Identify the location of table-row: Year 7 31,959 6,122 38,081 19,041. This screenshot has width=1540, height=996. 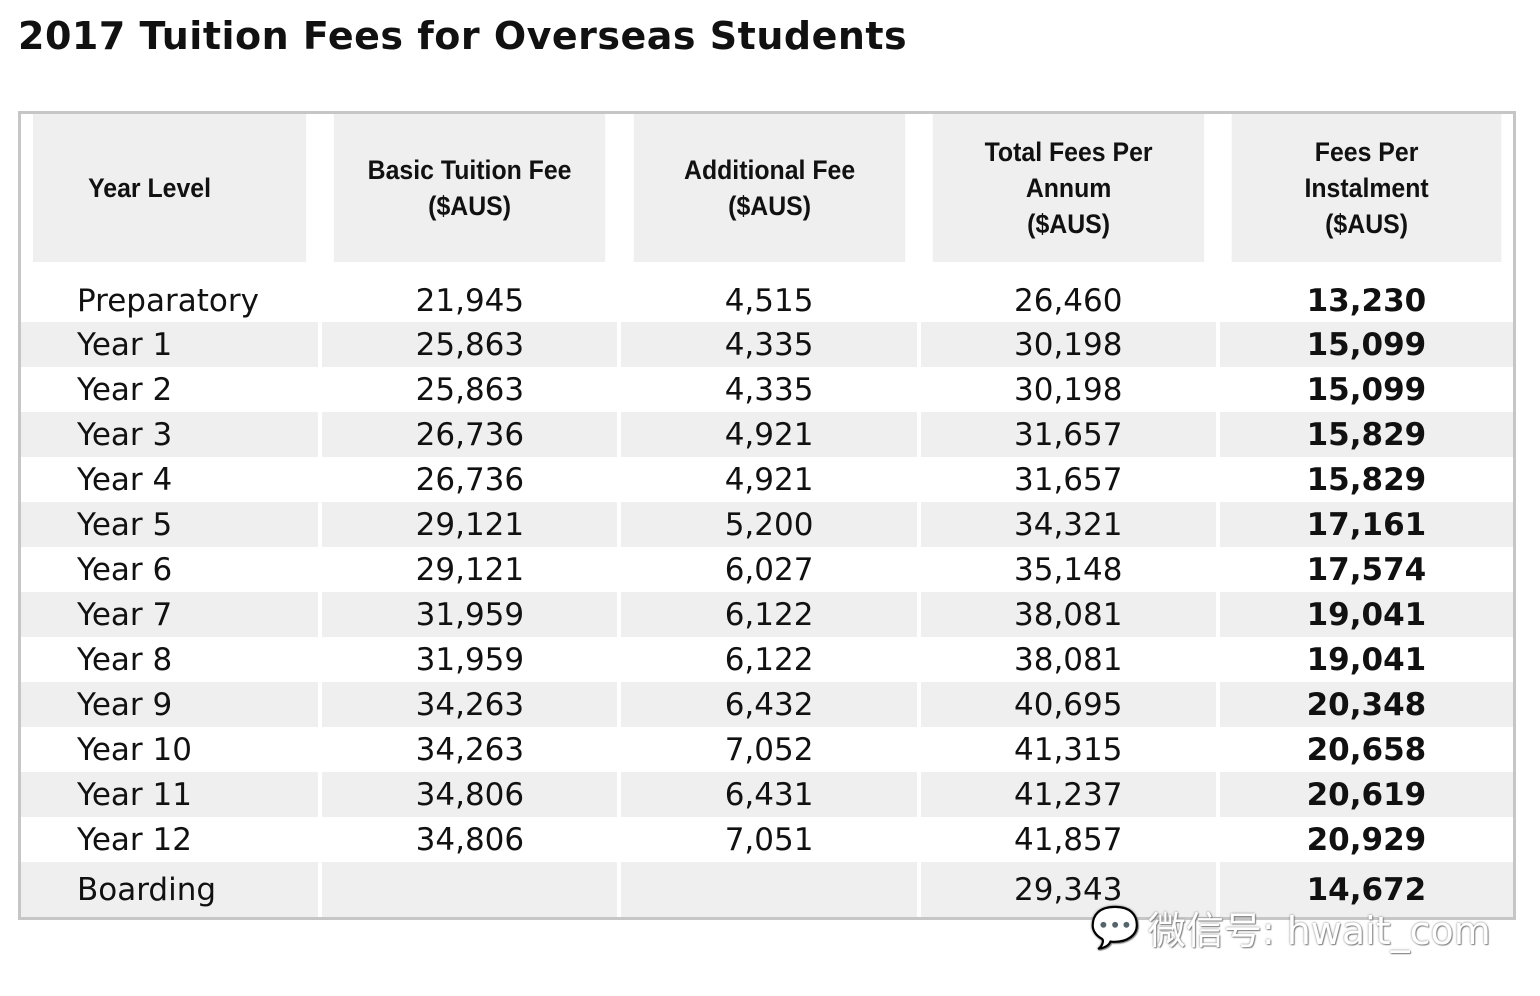
(767, 614).